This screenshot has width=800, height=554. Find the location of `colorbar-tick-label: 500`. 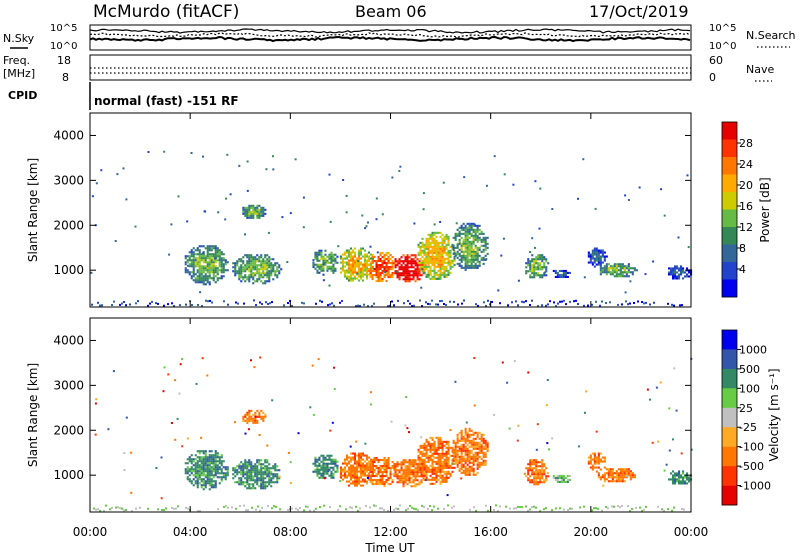

colorbar-tick-label: 500 is located at coordinates (749, 369).